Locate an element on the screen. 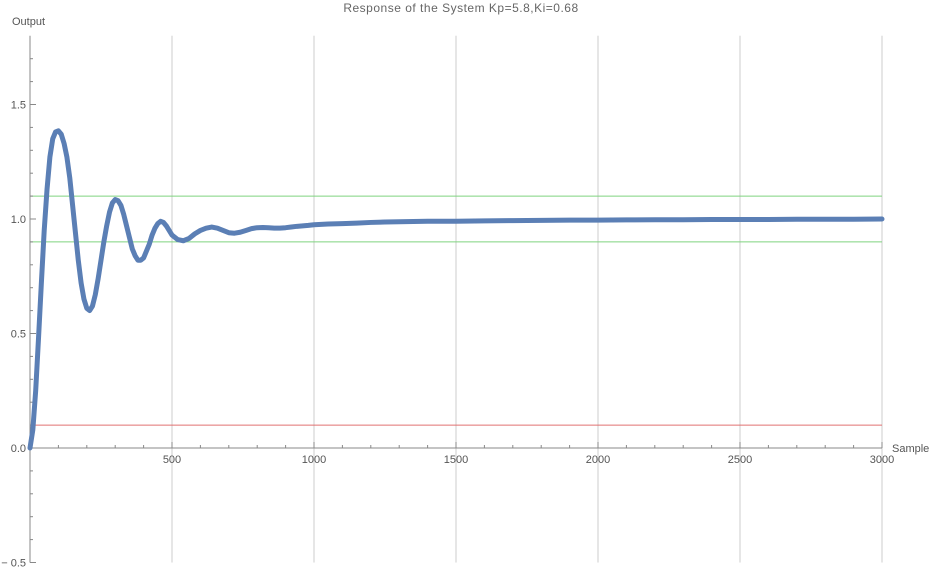 This screenshot has height=569, width=930. x-tick-label-500: 500 is located at coordinates (172, 460).